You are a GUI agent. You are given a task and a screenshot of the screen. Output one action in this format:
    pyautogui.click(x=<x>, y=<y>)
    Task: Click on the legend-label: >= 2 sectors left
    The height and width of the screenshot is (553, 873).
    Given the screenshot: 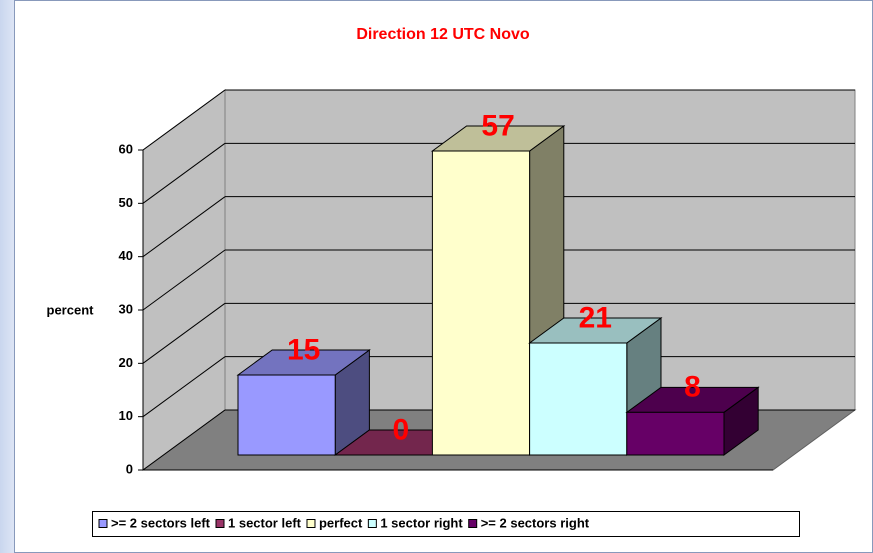 What is the action you would take?
    pyautogui.click(x=161, y=522)
    